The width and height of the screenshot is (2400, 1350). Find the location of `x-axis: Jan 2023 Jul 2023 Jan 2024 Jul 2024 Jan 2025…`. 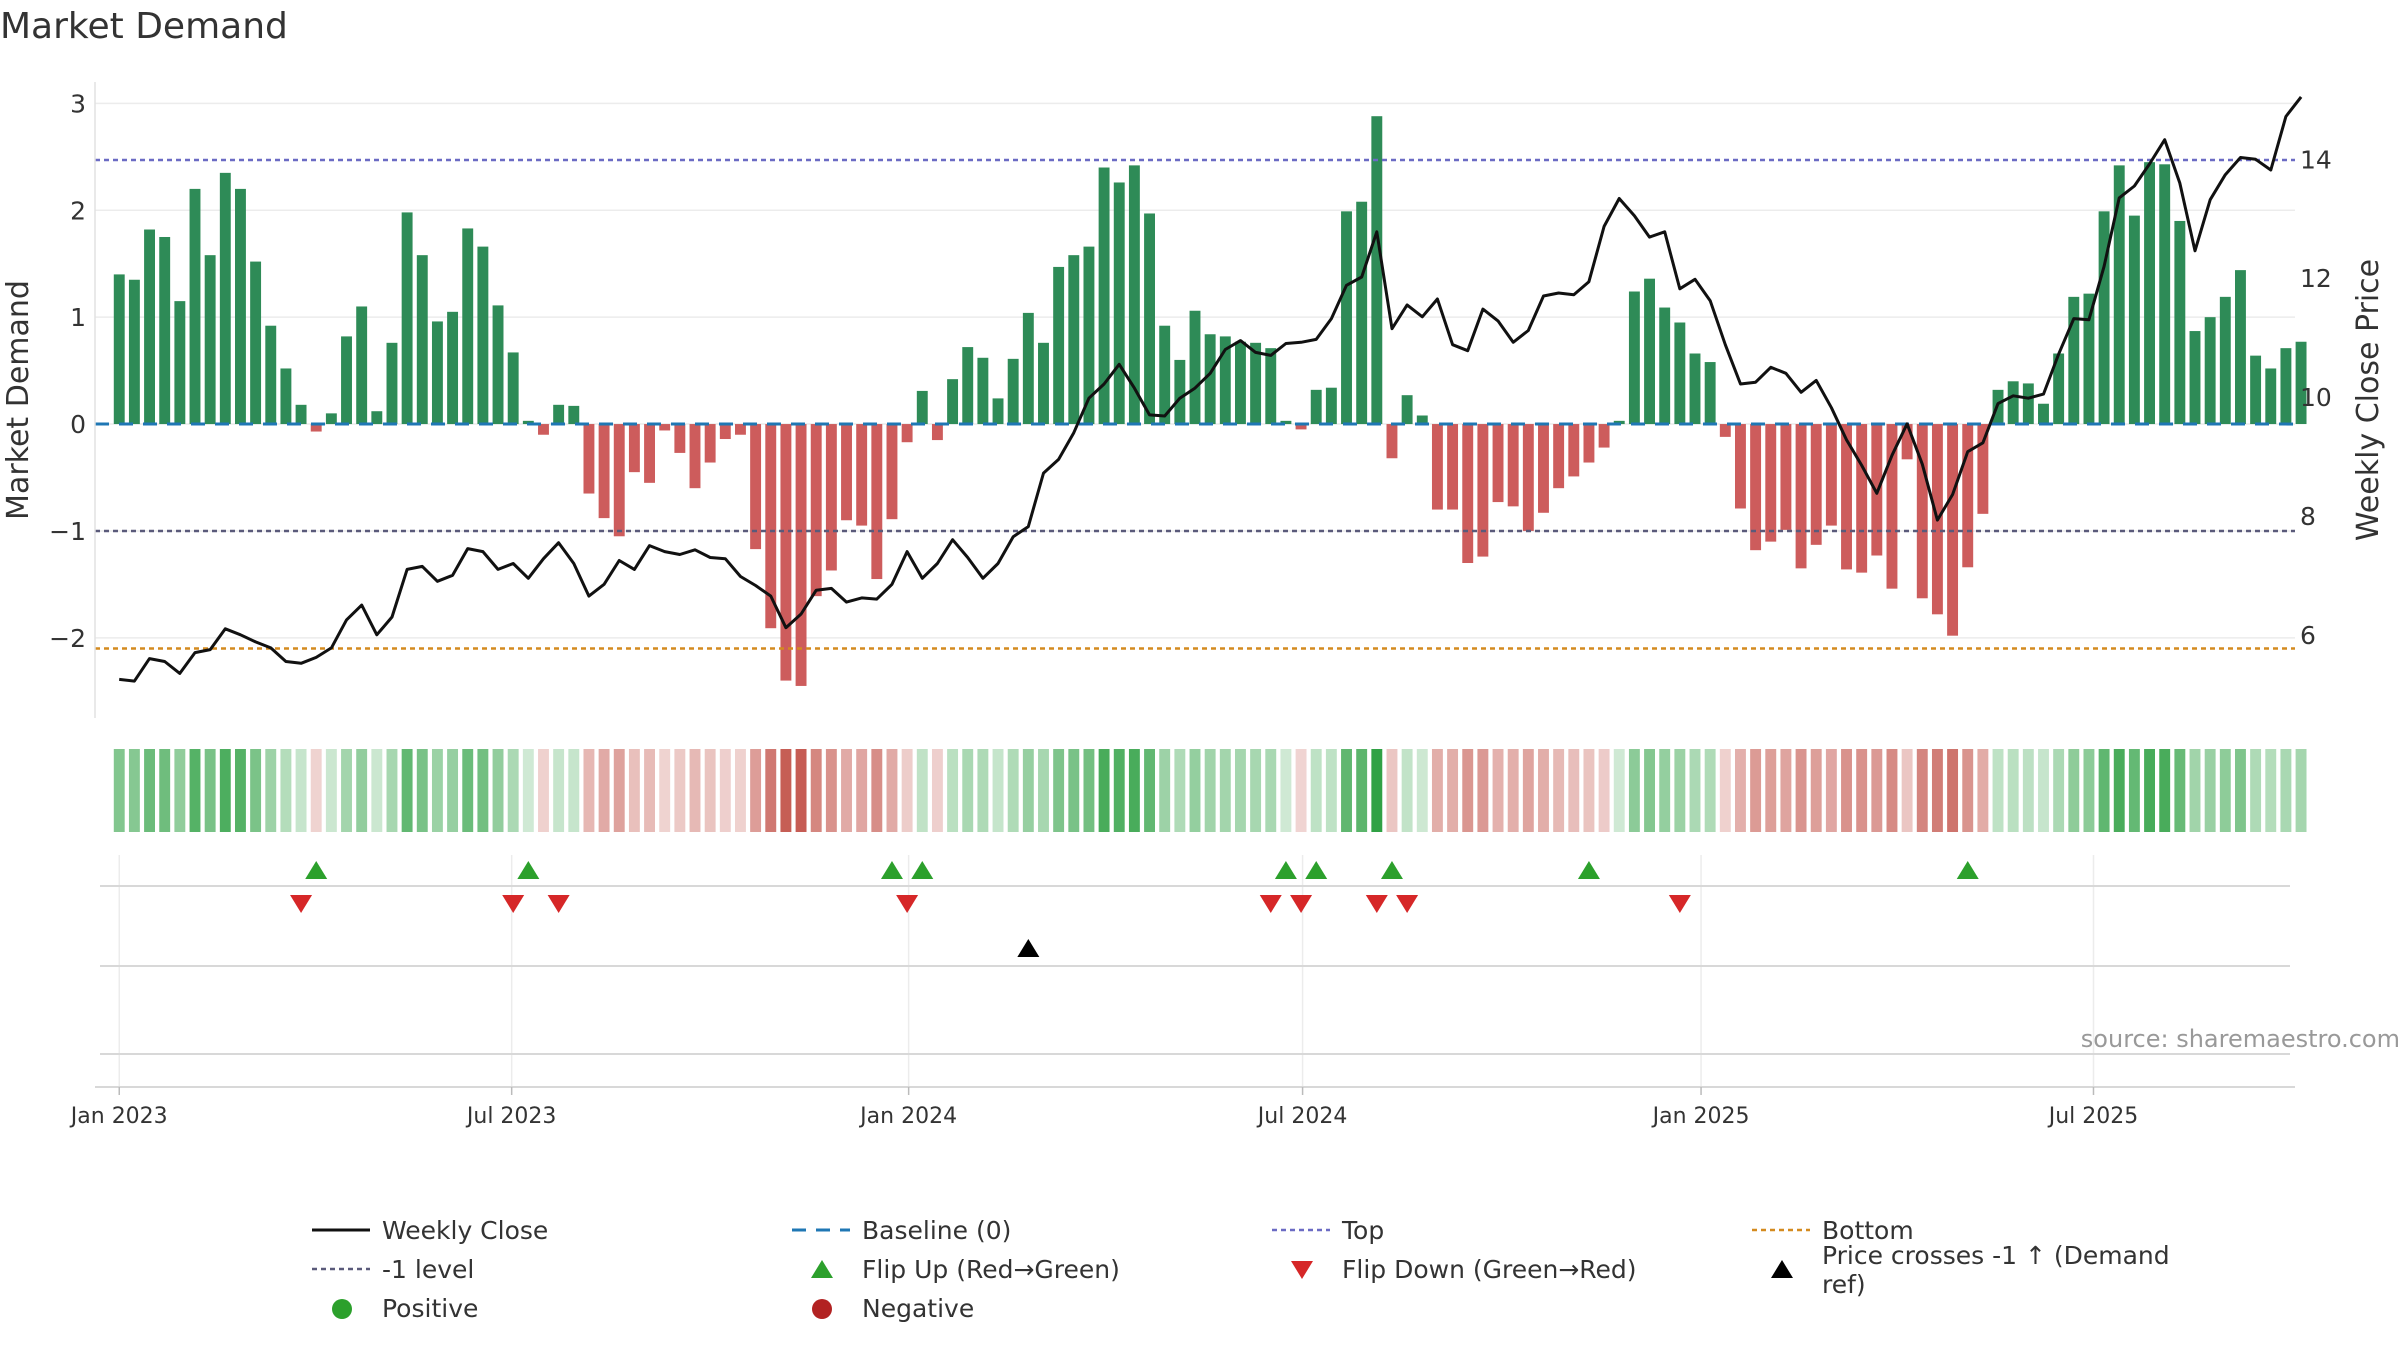

x-axis: Jan 2023 Jul 2023 Jan 2024 Jul 2024 Jan 2025… is located at coordinates (1103, 1108).